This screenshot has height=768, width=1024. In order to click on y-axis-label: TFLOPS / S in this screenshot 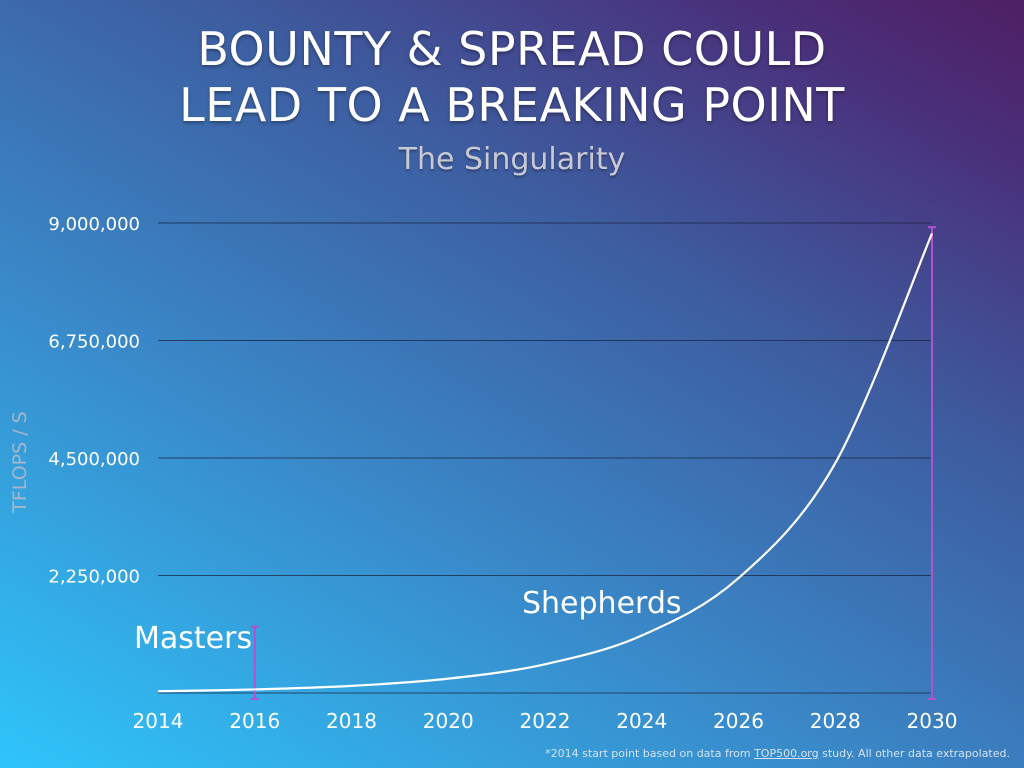, I will do `click(20, 462)`.